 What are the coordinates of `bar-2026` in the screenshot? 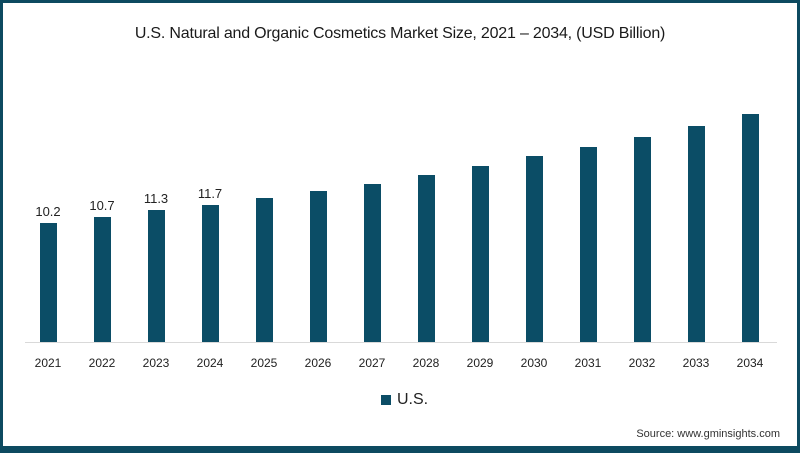 It's located at (318, 266).